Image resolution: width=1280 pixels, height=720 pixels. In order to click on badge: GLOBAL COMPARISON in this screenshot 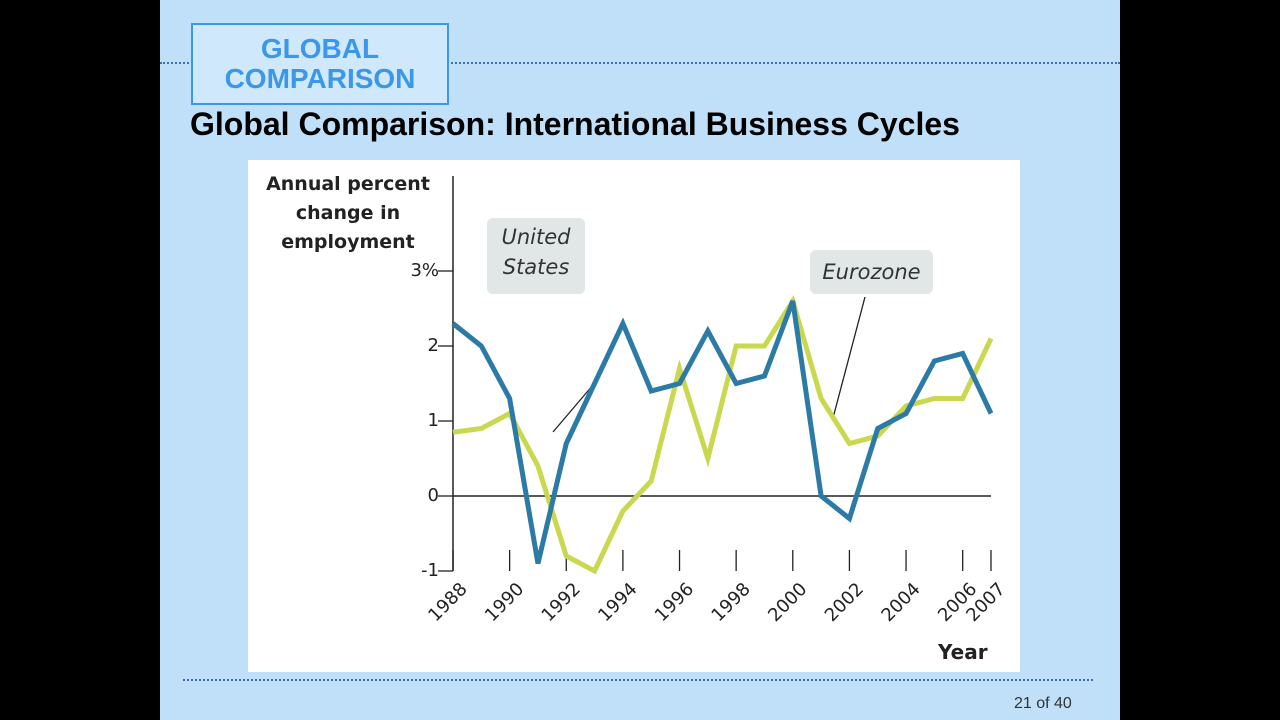, I will do `click(320, 64)`.